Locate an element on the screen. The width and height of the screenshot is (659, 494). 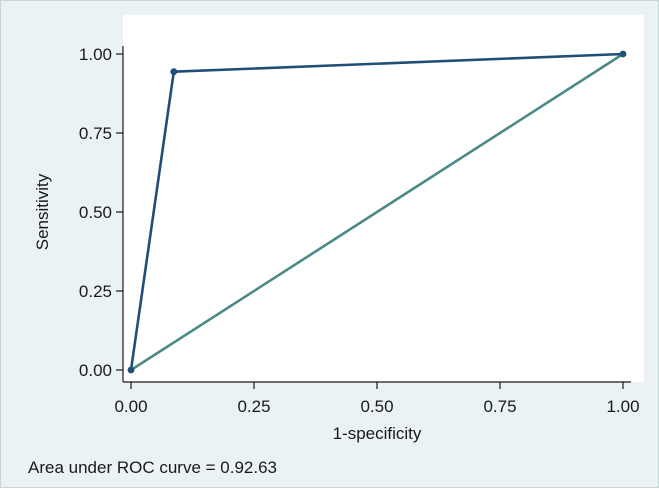
x-tick-label: 0.75 is located at coordinates (499, 406).